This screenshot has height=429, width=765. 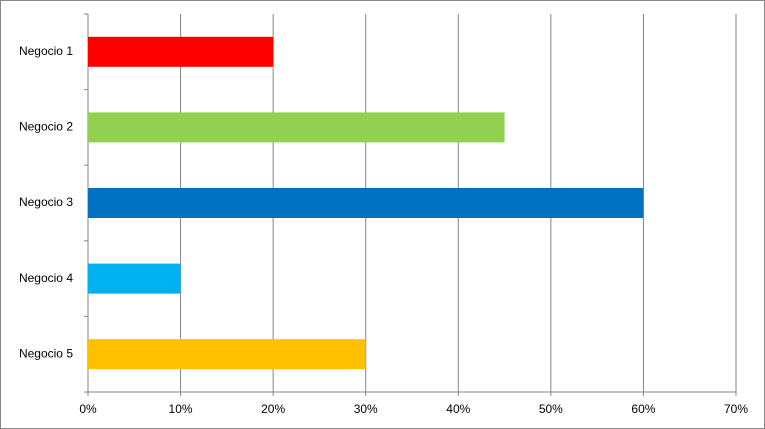 What do you see at coordinates (88, 409) in the screenshot?
I see `x-tick-label: 0%` at bounding box center [88, 409].